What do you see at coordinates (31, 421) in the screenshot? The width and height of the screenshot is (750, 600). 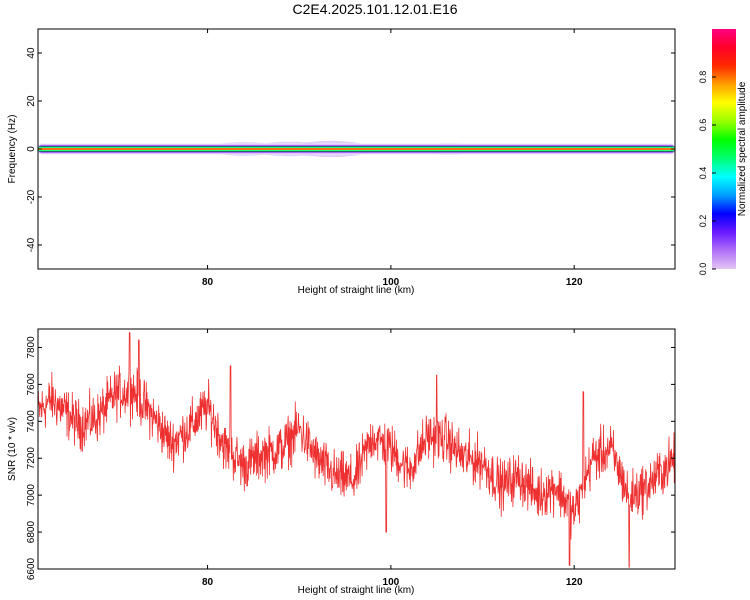 I see `snr-y-tick-label: 7400` at bounding box center [31, 421].